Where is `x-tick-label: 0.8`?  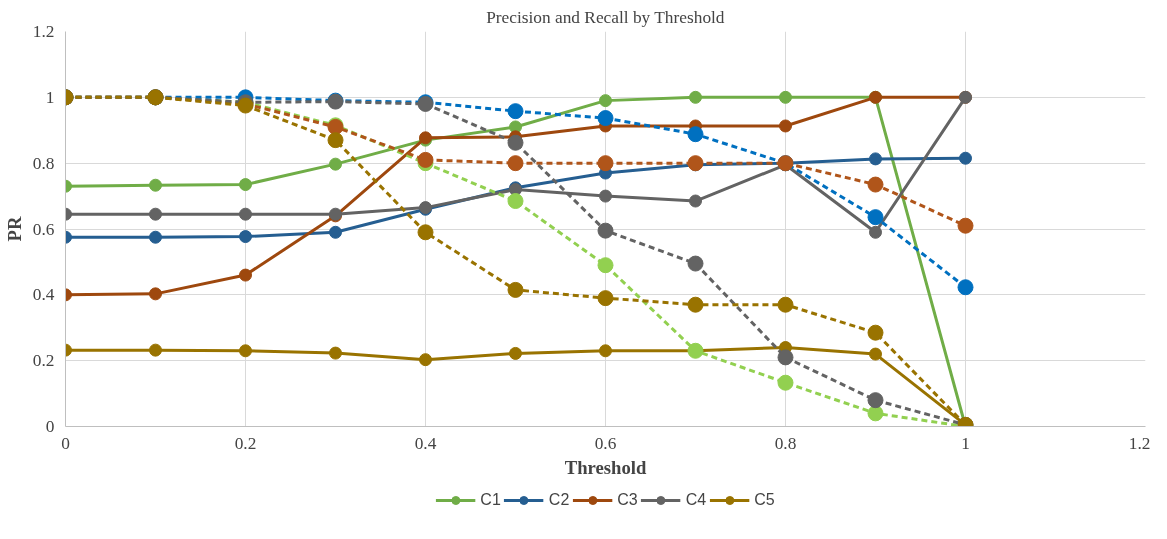 x-tick-label: 0.8 is located at coordinates (785, 443).